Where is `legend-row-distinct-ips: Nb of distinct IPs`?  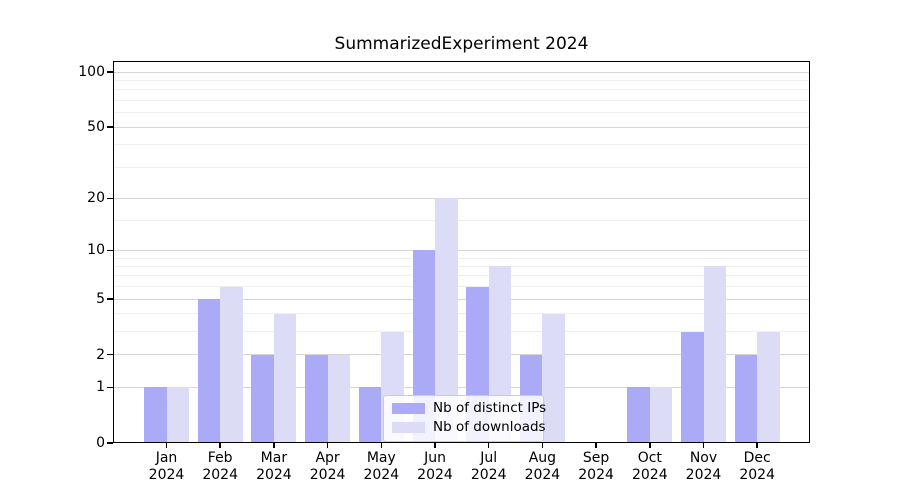
legend-row-distinct-ips: Nb of distinct IPs is located at coordinates (469, 408).